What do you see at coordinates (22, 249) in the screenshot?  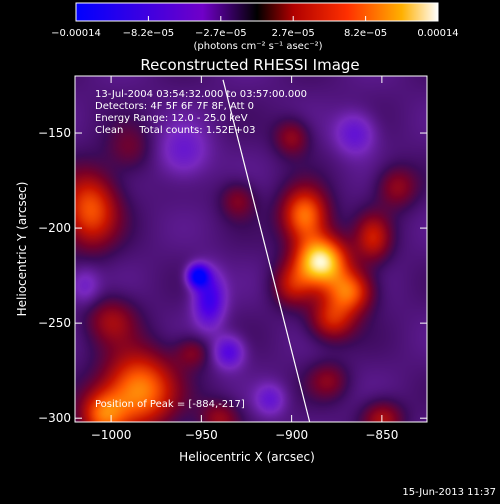 I see `y-axis-label: Heliocentric Y (arcsec)` at bounding box center [22, 249].